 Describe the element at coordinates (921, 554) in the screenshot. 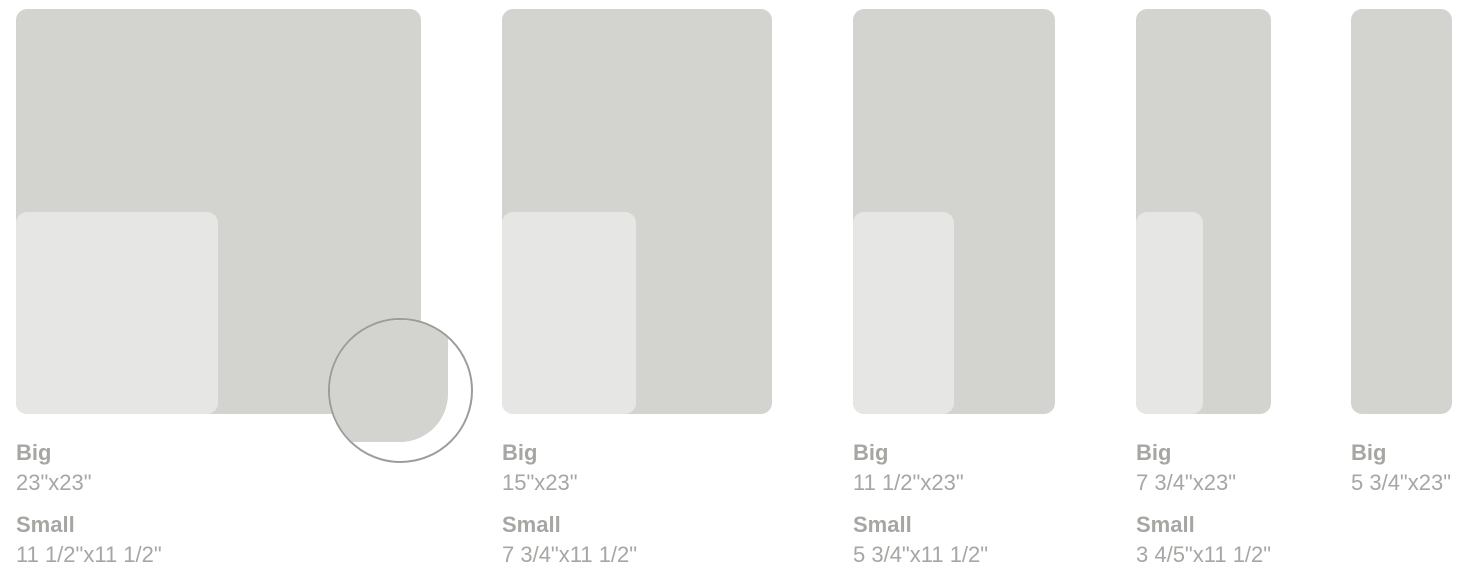

I see `small-size: 5 3/4"x11 1/2"` at that location.